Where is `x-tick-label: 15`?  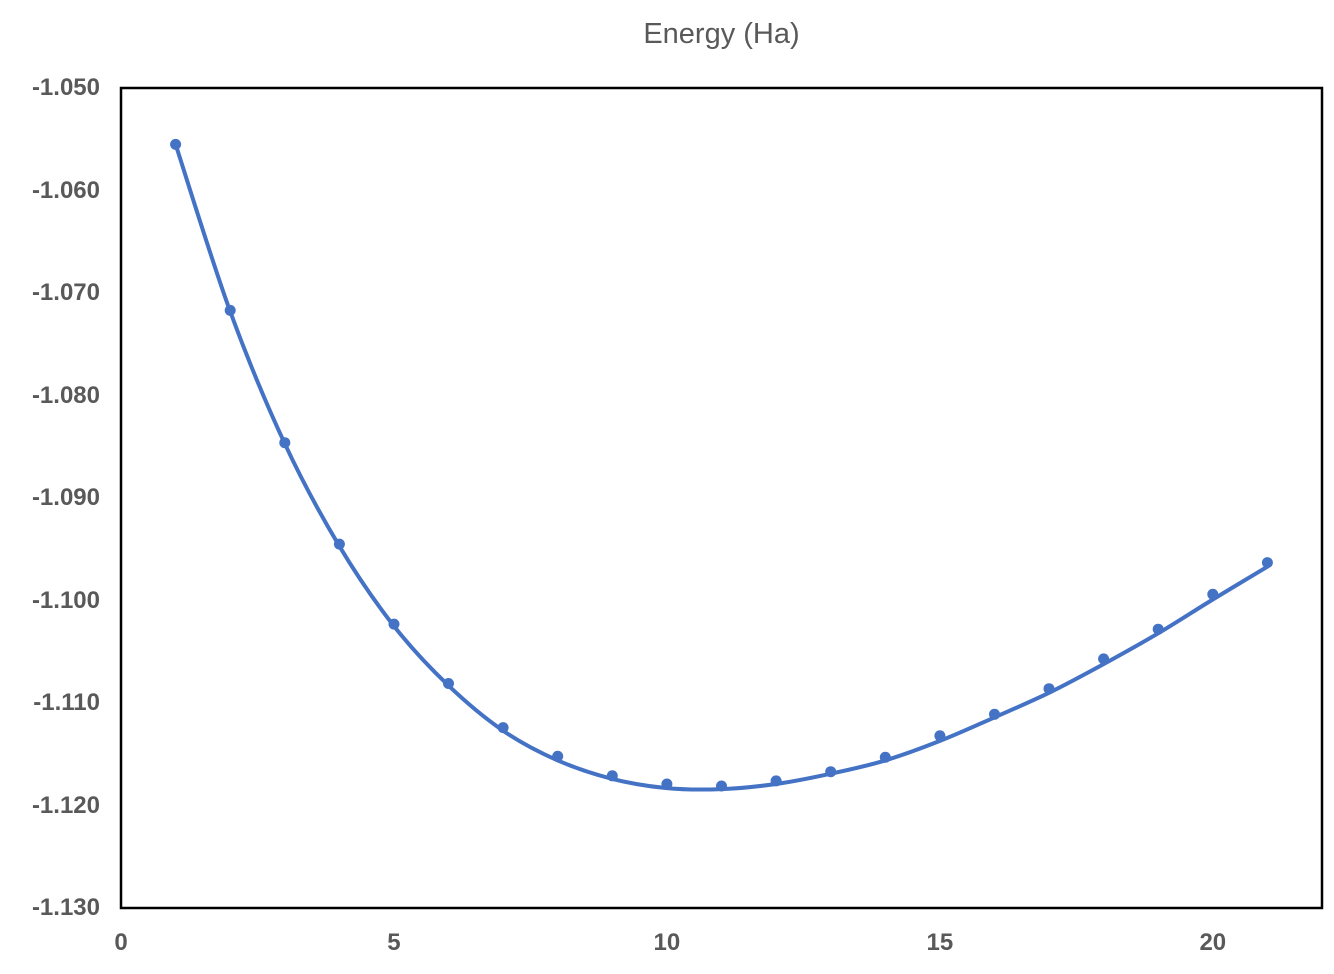
x-tick-label: 15 is located at coordinates (940, 942).